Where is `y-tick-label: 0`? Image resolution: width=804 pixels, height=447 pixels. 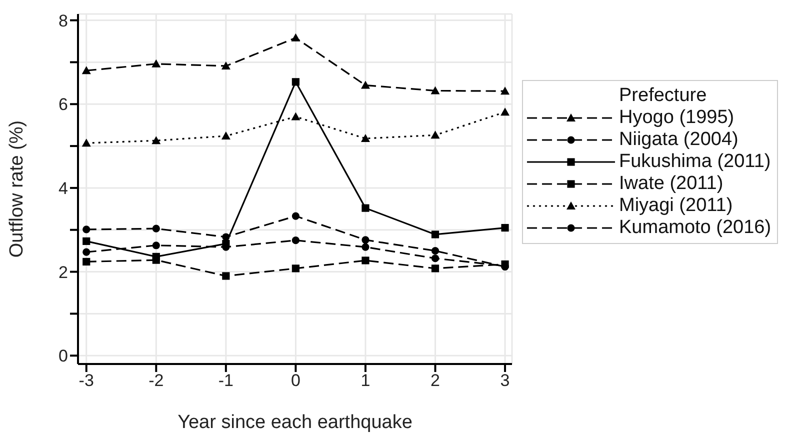
y-tick-label: 0 is located at coordinates (63, 356).